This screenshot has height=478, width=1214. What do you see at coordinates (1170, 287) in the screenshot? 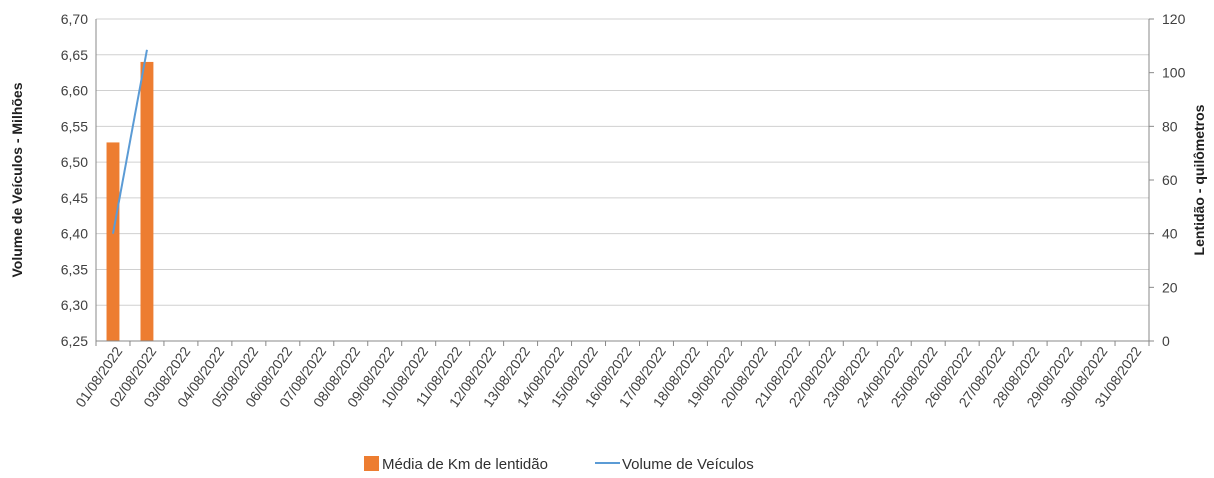
I see `right-tick-label: 20` at bounding box center [1170, 287].